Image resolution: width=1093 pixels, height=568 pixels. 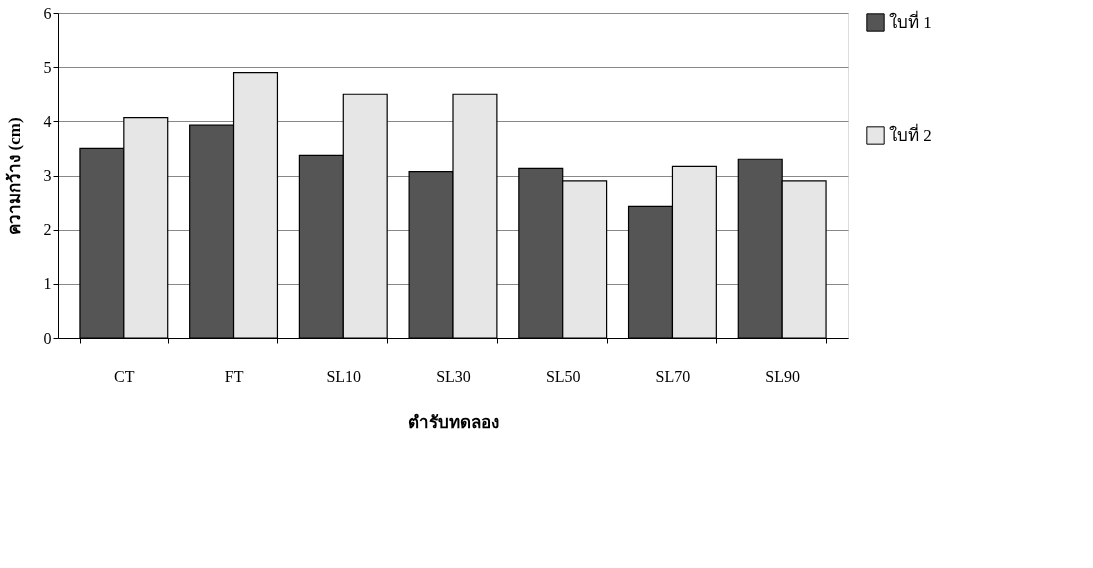 I want to click on x-tick-label: SL30, so click(x=453, y=376).